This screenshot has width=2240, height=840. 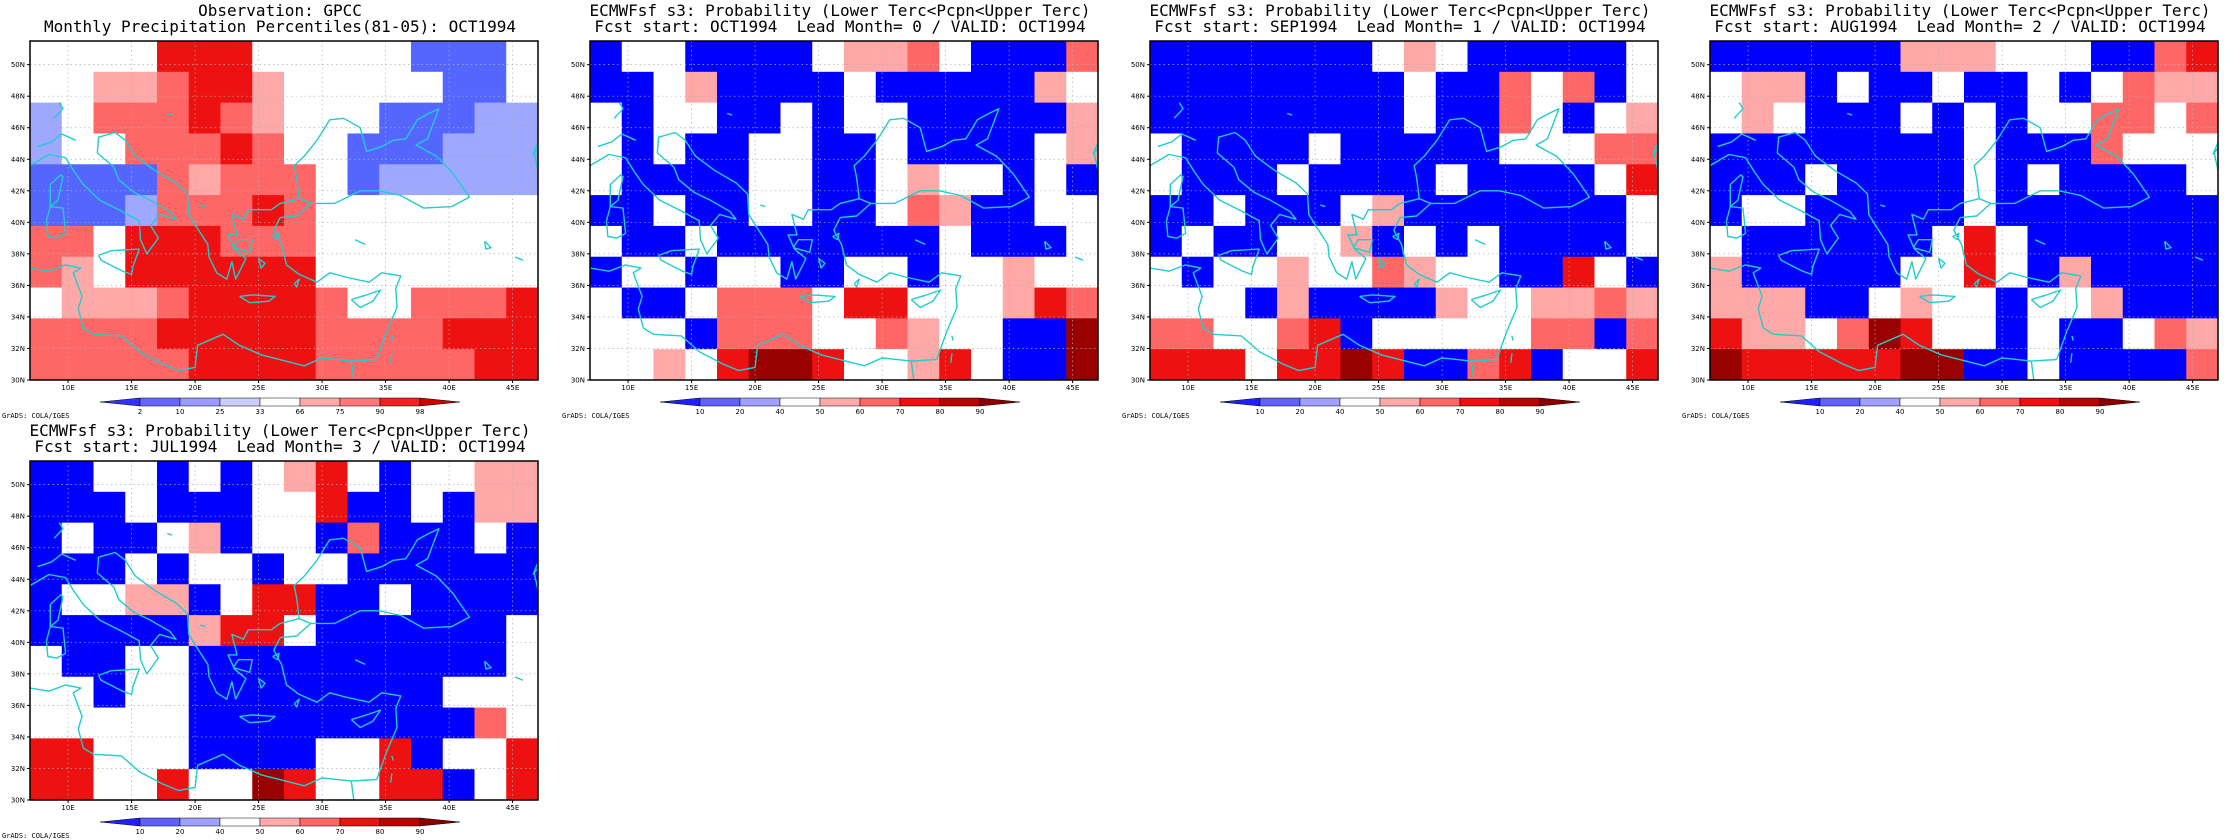 What do you see at coordinates (2001, 388) in the screenshot?
I see `lon-tick-label: 30E` at bounding box center [2001, 388].